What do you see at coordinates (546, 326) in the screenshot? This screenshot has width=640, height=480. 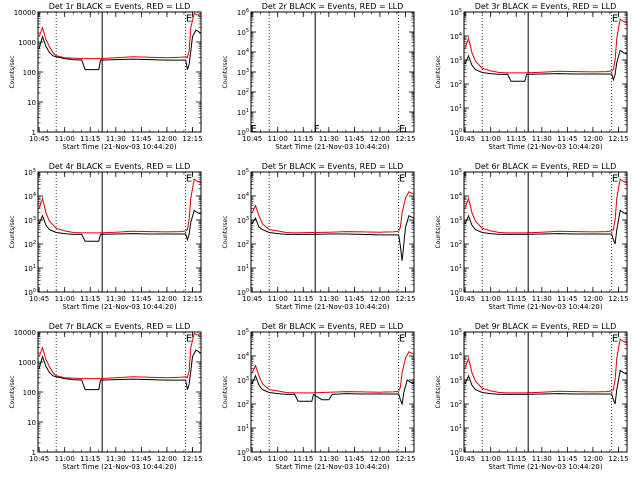 I see `panel-title: Det 9r BLACK = Events, RED = LLD` at bounding box center [546, 326].